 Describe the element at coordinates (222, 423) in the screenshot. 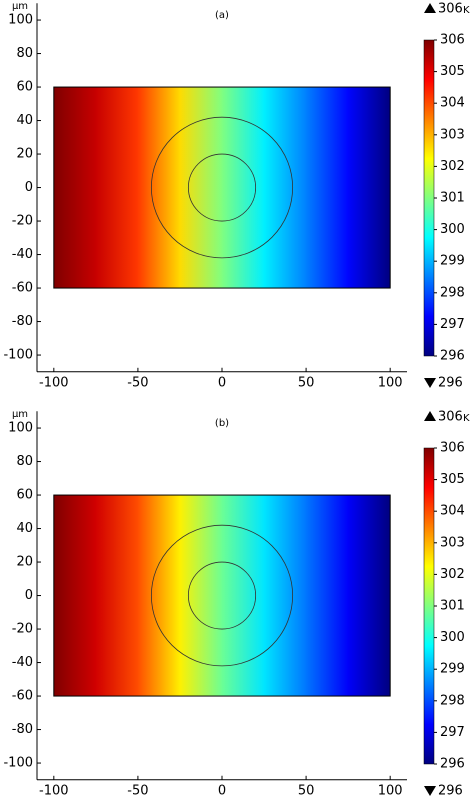

I see `panel-title: (b)` at that location.